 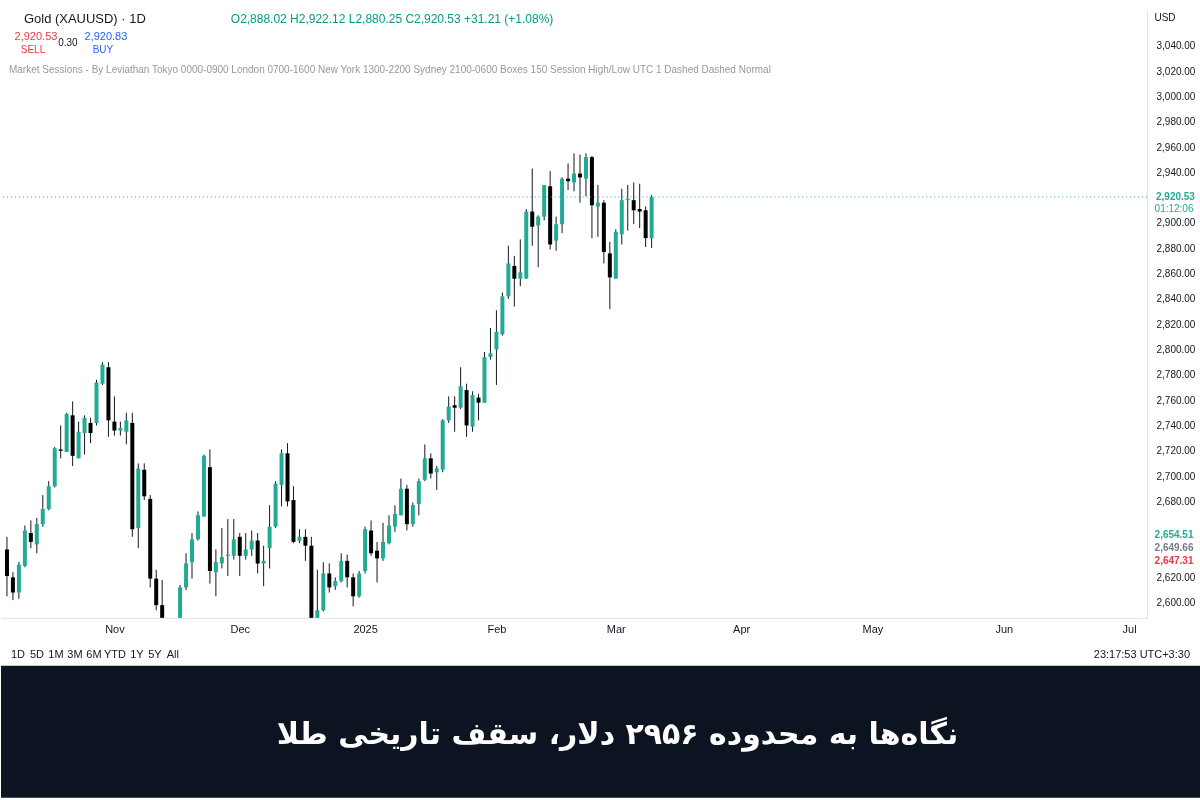 I want to click on text: 1Y, so click(x=137, y=653).